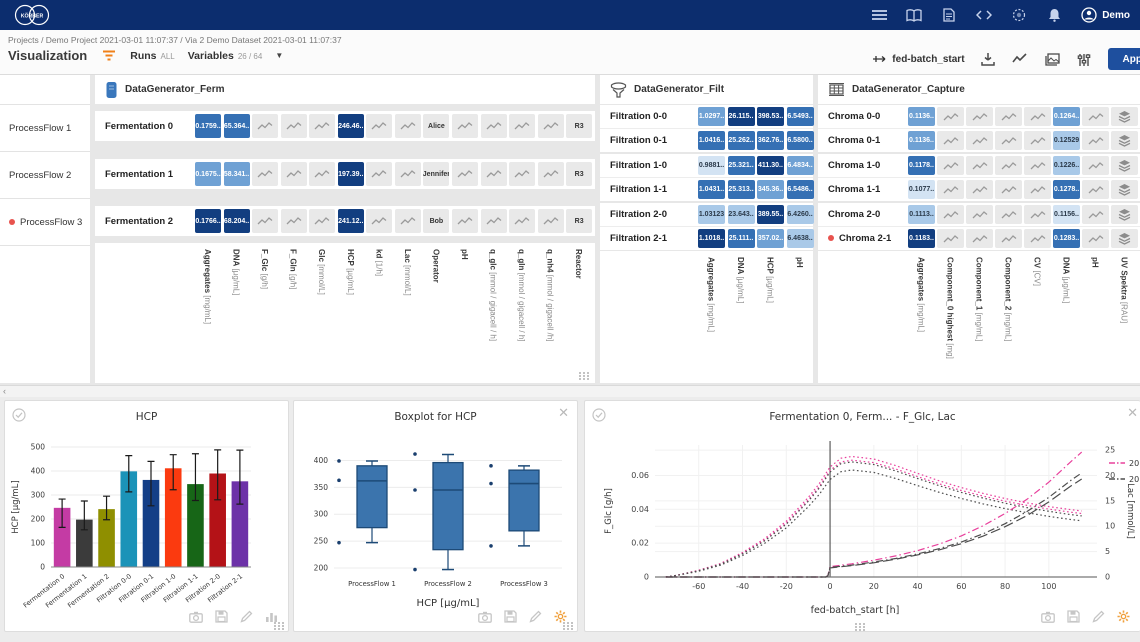 The image size is (1140, 642). What do you see at coordinates (570, 391) in the screenshot?
I see `horizontal-scrollbar: ‹` at bounding box center [570, 391].